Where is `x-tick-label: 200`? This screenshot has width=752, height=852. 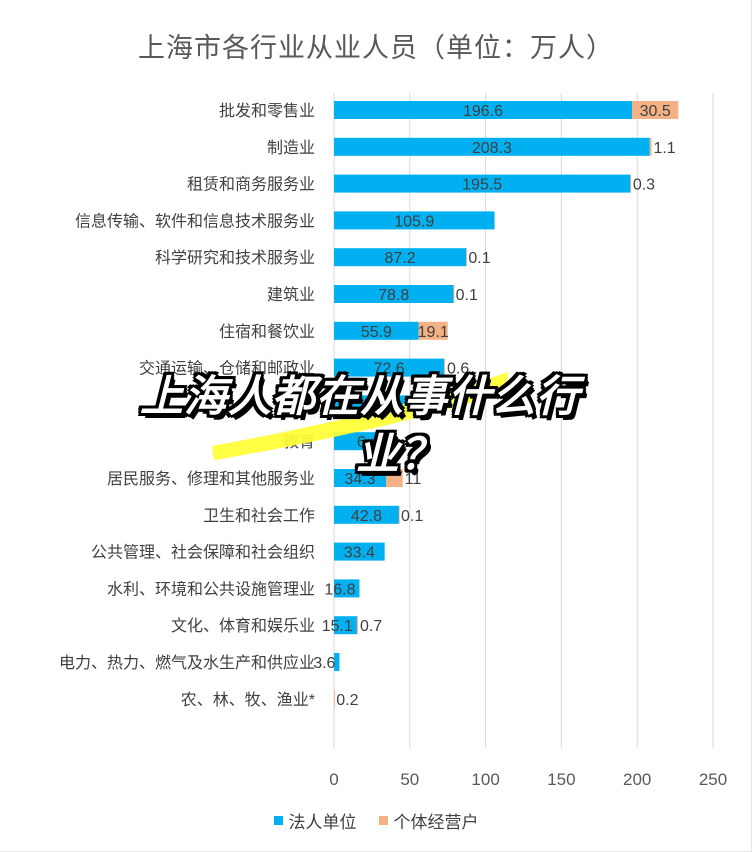 x-tick-label: 200 is located at coordinates (637, 779).